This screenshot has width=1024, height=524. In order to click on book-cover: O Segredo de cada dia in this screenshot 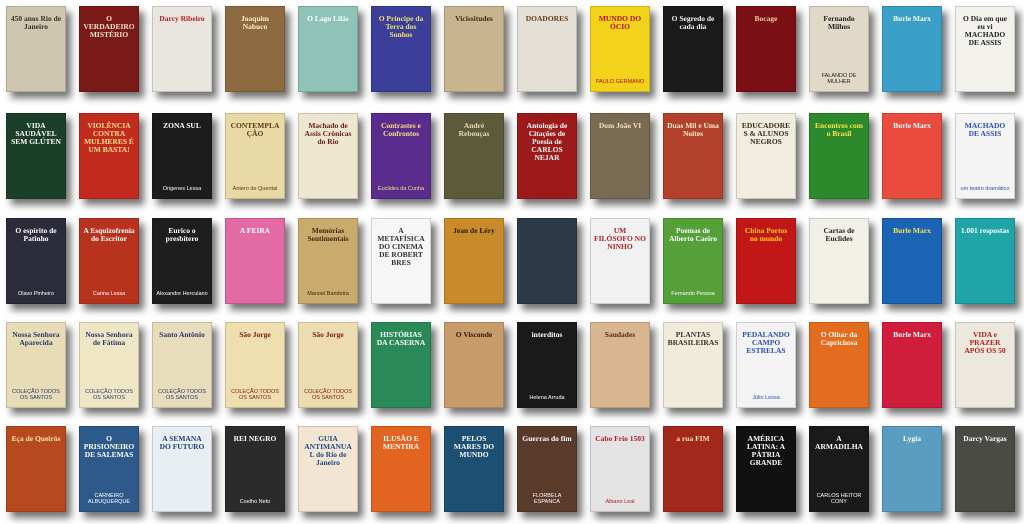, I will do `click(693, 49)`.